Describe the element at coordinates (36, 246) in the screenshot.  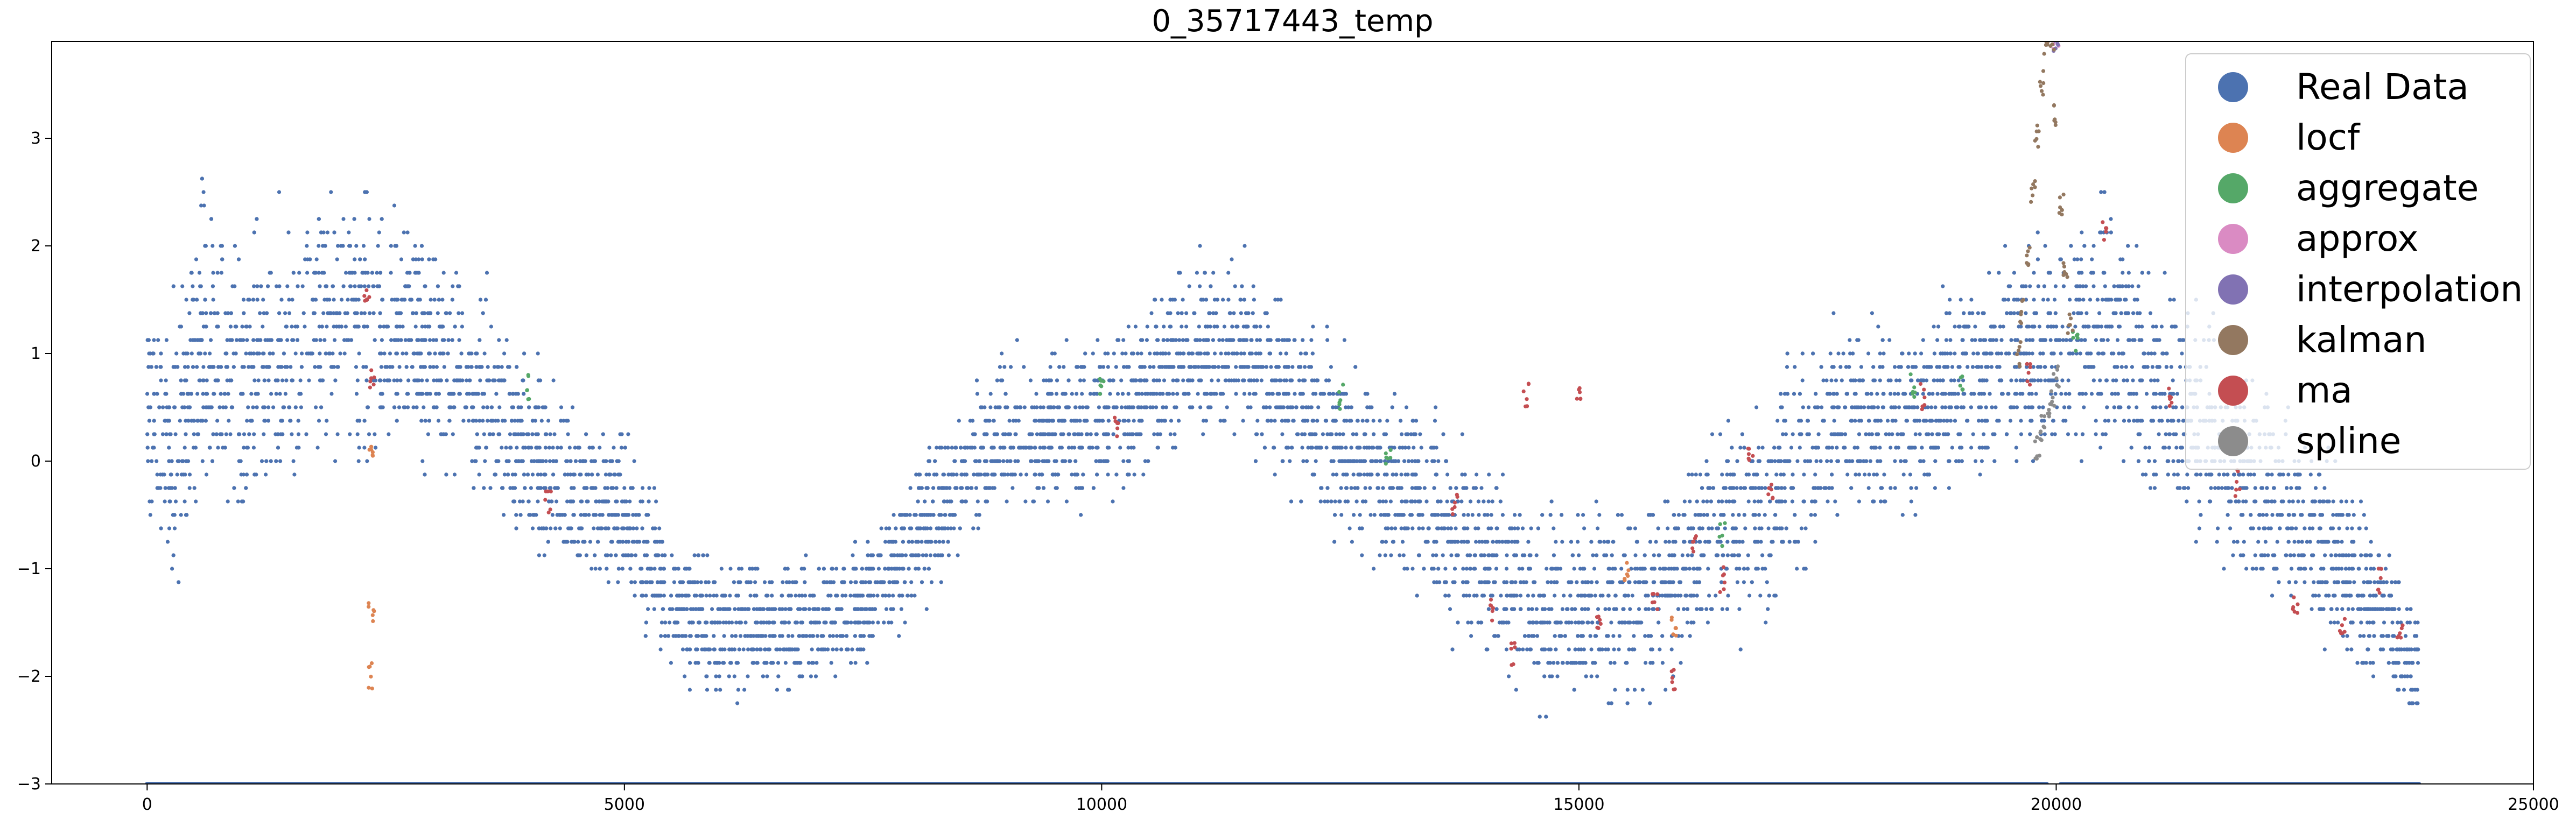
I see `y-tick-label: 2` at that location.